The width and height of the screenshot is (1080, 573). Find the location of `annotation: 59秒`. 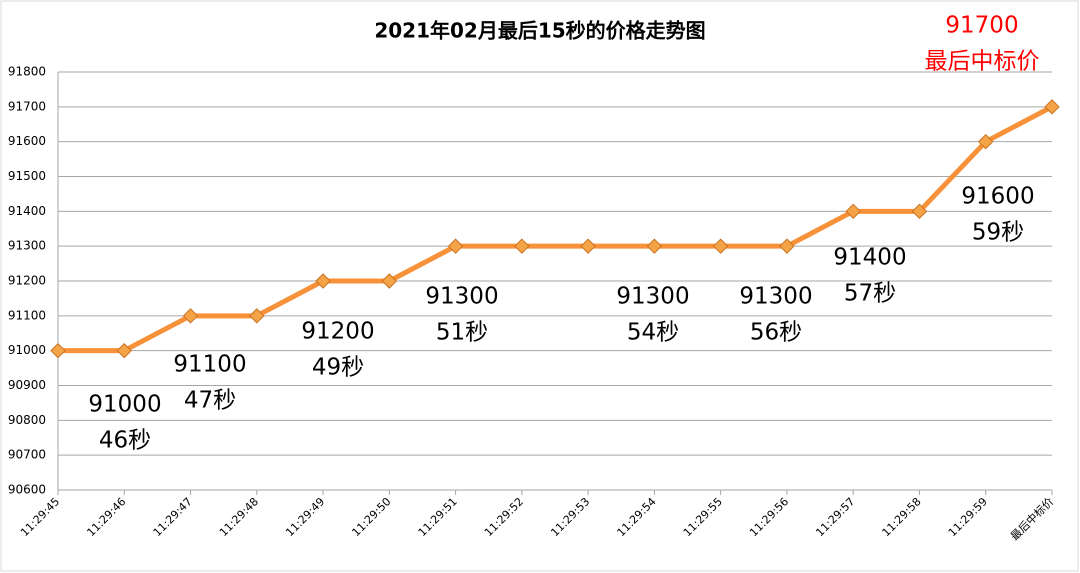

annotation: 59秒 is located at coordinates (998, 233).